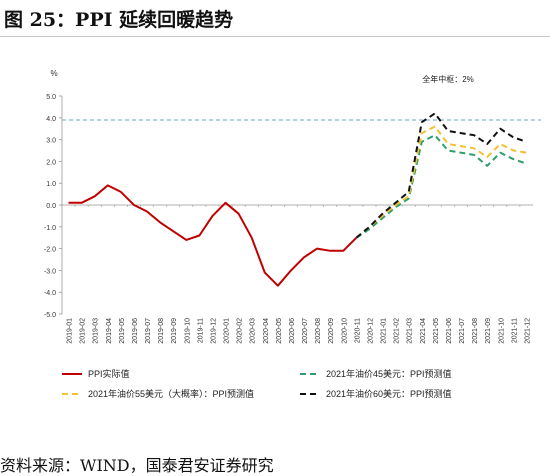 Image resolution: width=550 pixels, height=476 pixels. Describe the element at coordinates (410, 331) in the screenshot. I see `x-tick-label: 2021-03` at that location.